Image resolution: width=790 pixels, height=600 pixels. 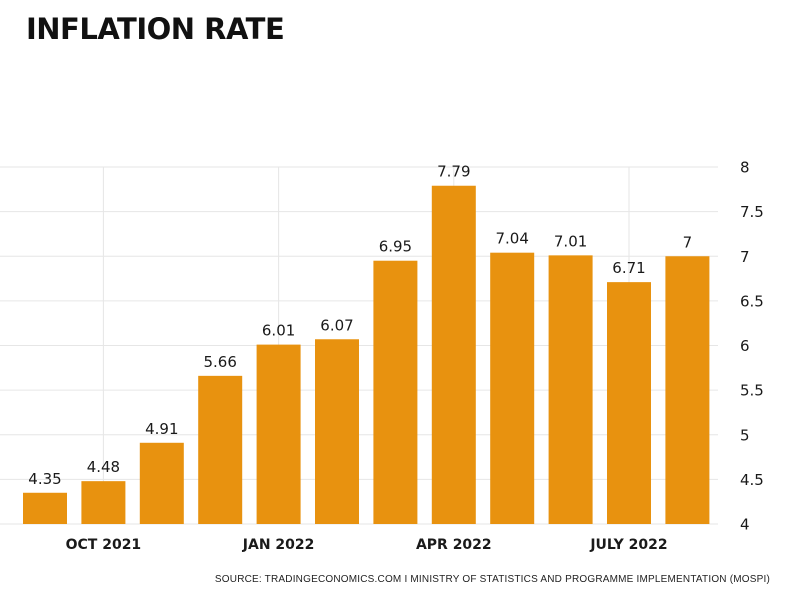 I want to click on x-tick-label: JAN 2022, so click(x=278, y=545).